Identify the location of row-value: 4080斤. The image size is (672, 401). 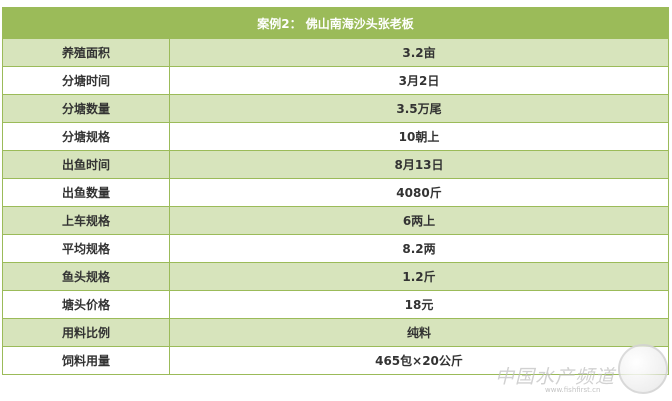
(419, 192).